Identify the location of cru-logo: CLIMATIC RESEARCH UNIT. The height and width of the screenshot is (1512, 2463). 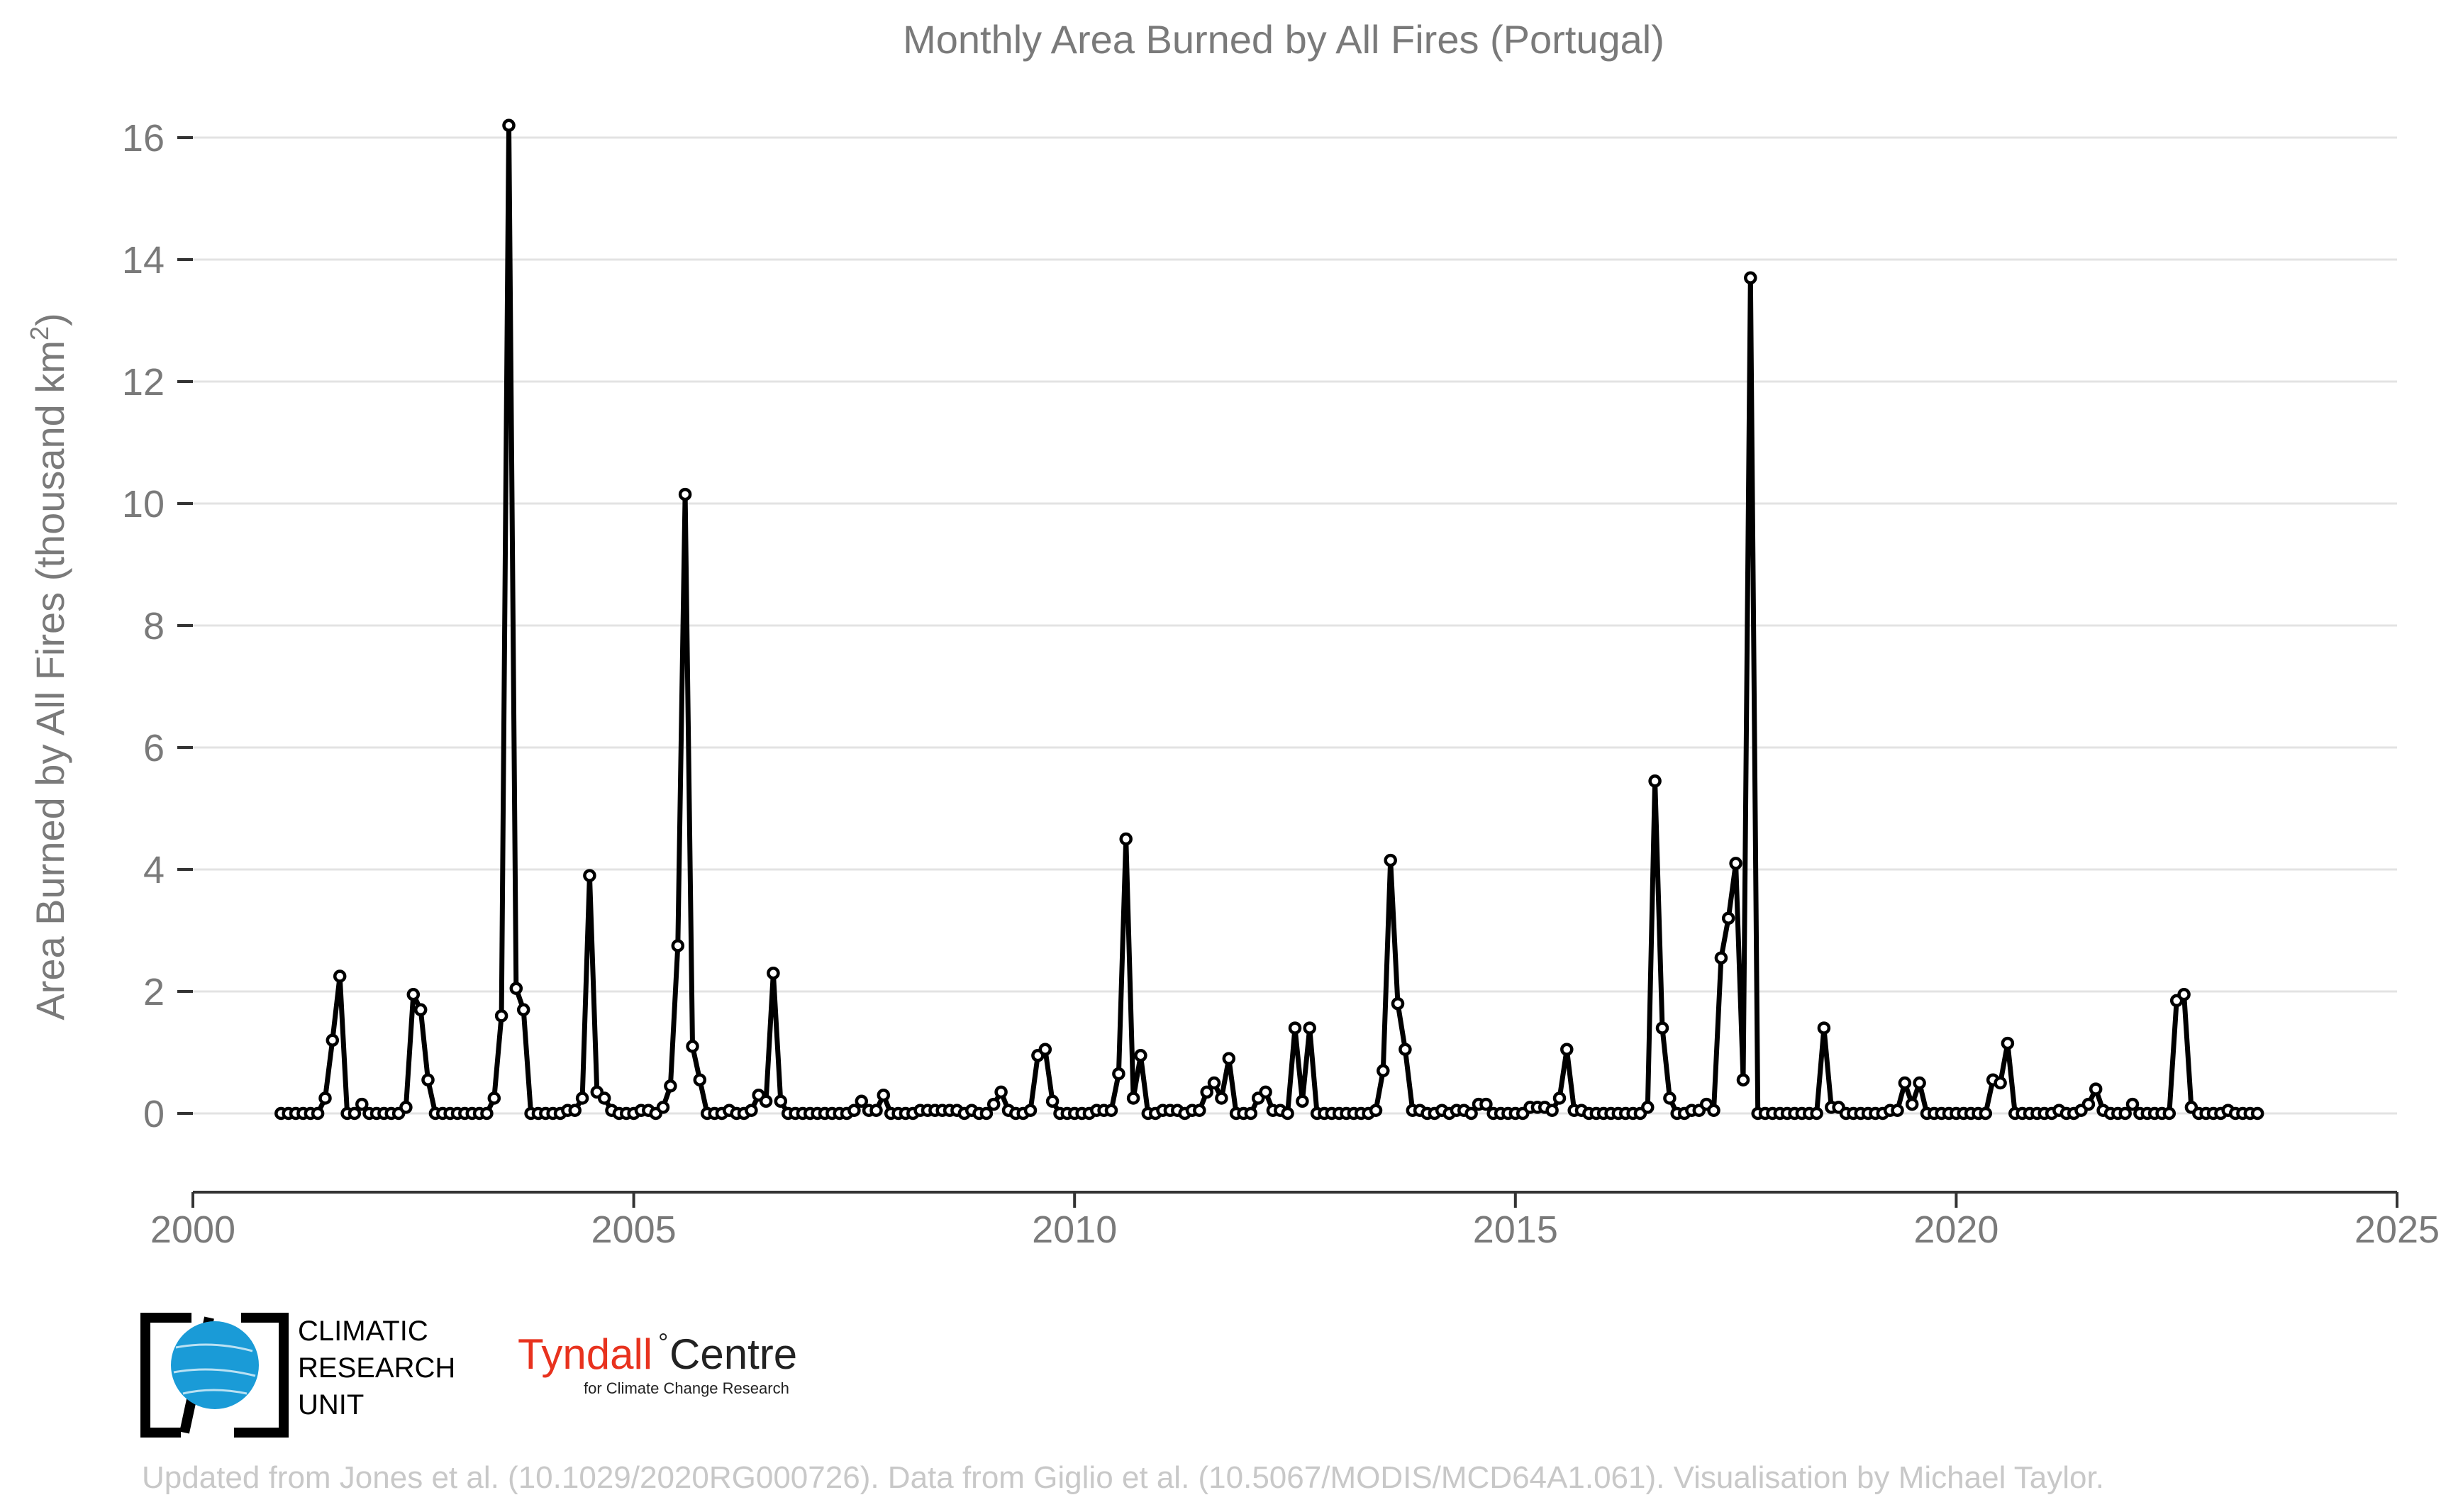
(297, 1375).